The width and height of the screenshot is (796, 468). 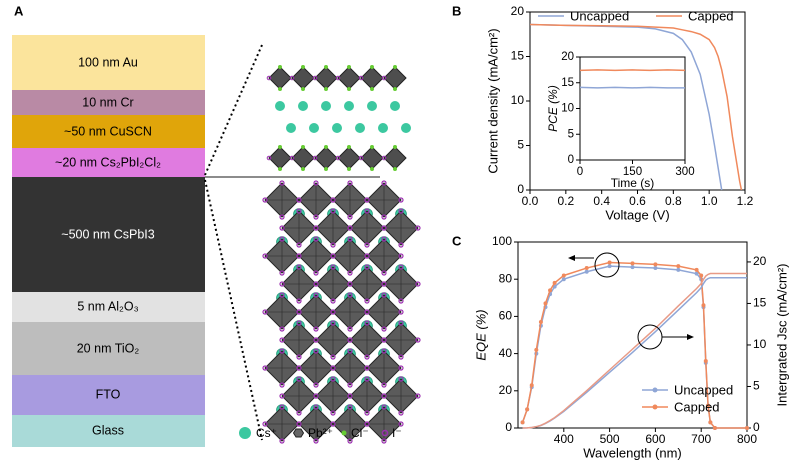 I want to click on y-tick-label: 60, so click(x=506, y=316).